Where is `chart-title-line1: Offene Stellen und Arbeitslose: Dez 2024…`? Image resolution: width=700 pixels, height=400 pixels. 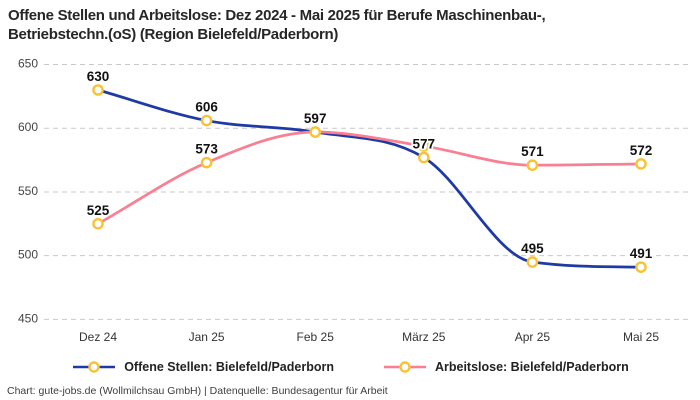
chart-title-line1: Offene Stellen und Arbeitslose: Dez 2024… is located at coordinates (277, 15).